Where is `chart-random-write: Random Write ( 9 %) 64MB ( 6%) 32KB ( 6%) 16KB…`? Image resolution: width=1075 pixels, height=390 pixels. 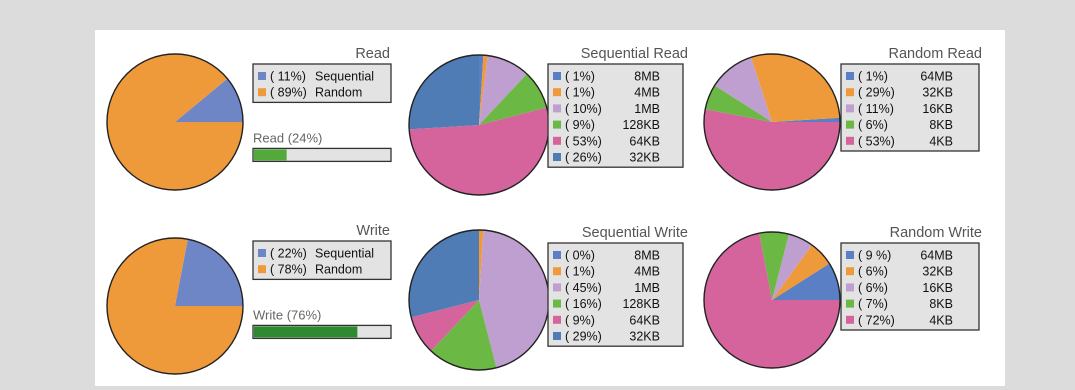
chart-random-write: Random Write ( 9 %) 64MB ( 6%) 32KB ( 6%) 16KB… is located at coordinates (842, 297).